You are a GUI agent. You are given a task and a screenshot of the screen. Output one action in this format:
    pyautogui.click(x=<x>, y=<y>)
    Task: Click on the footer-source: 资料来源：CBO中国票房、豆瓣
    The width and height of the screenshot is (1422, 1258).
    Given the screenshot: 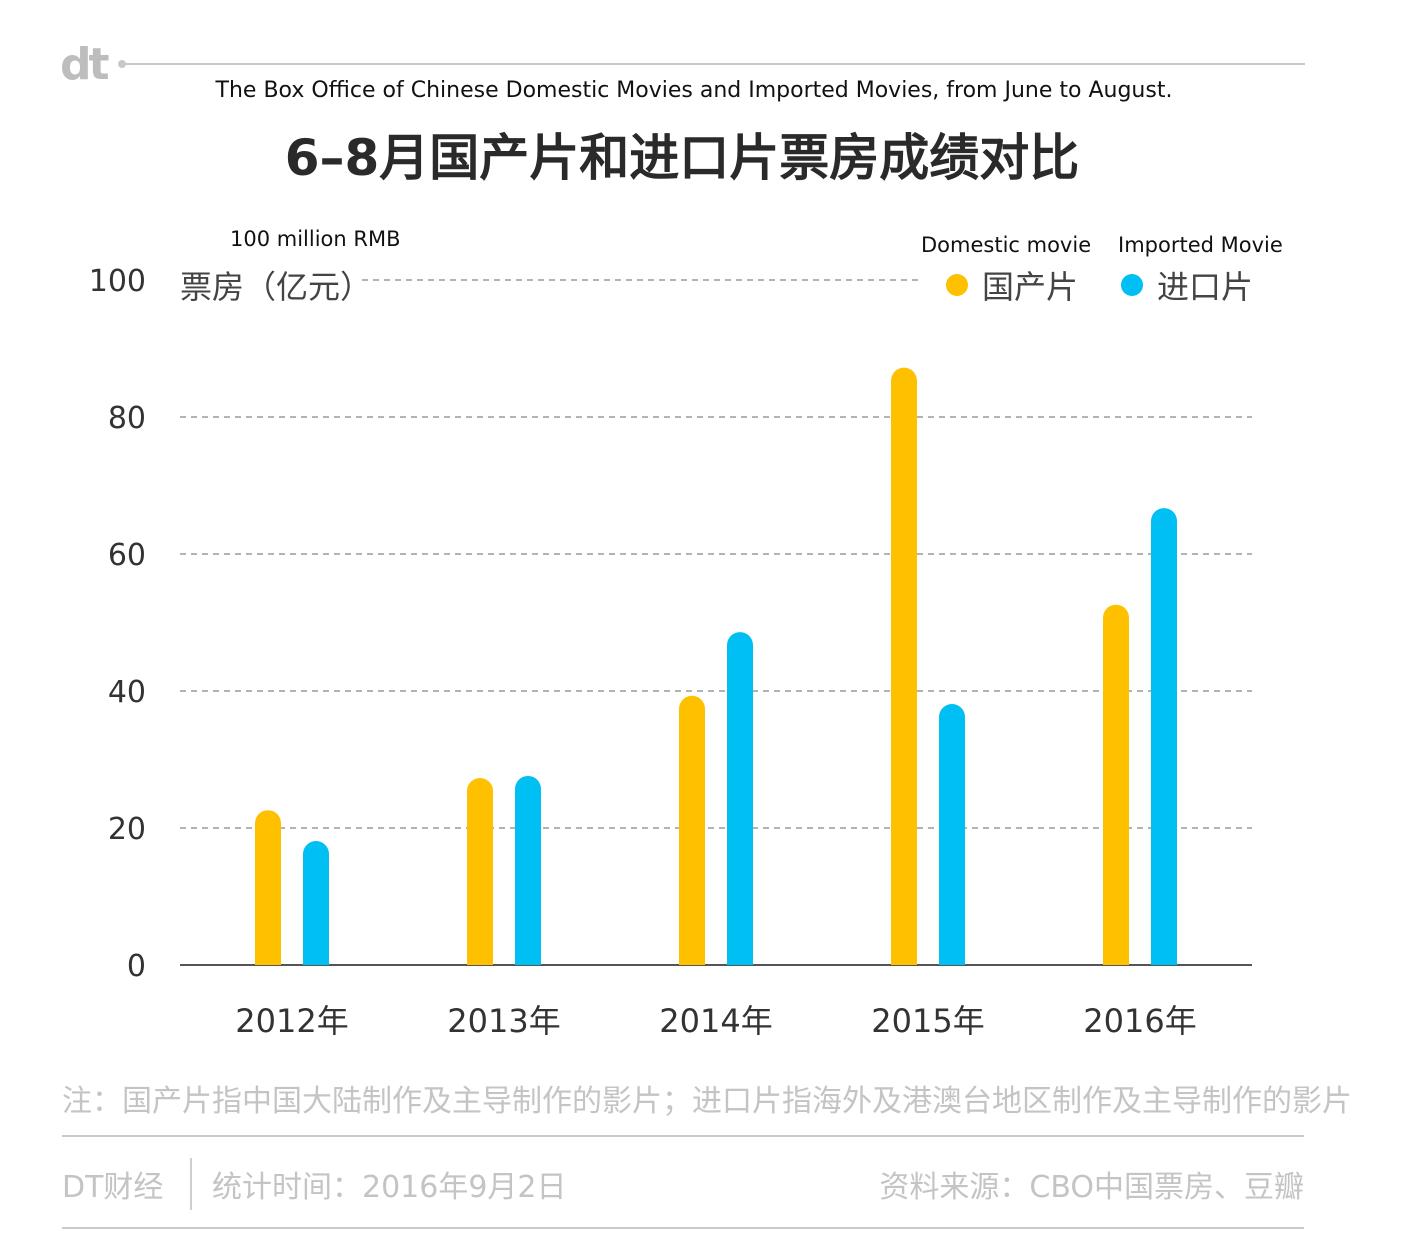 What is the action you would take?
    pyautogui.click(x=1091, y=1187)
    